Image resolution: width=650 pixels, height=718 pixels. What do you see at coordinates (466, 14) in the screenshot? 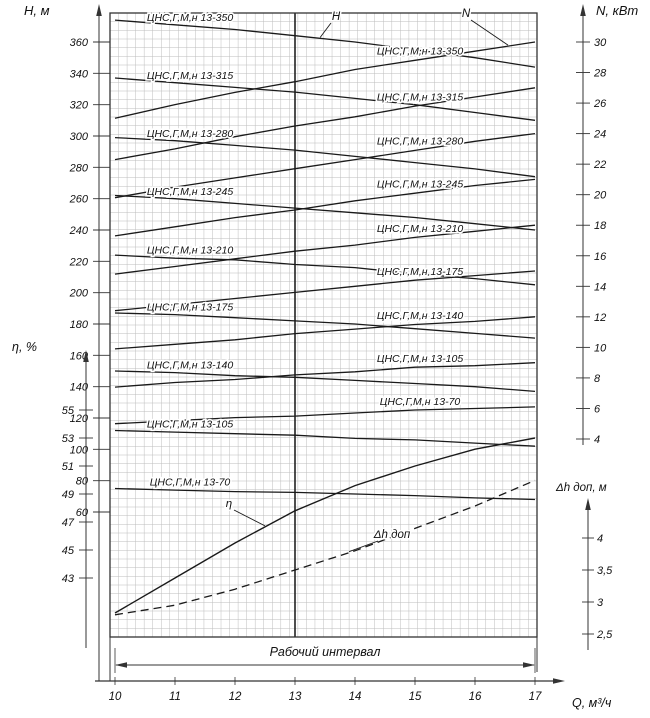
I see `power-family-marker: N` at bounding box center [466, 14].